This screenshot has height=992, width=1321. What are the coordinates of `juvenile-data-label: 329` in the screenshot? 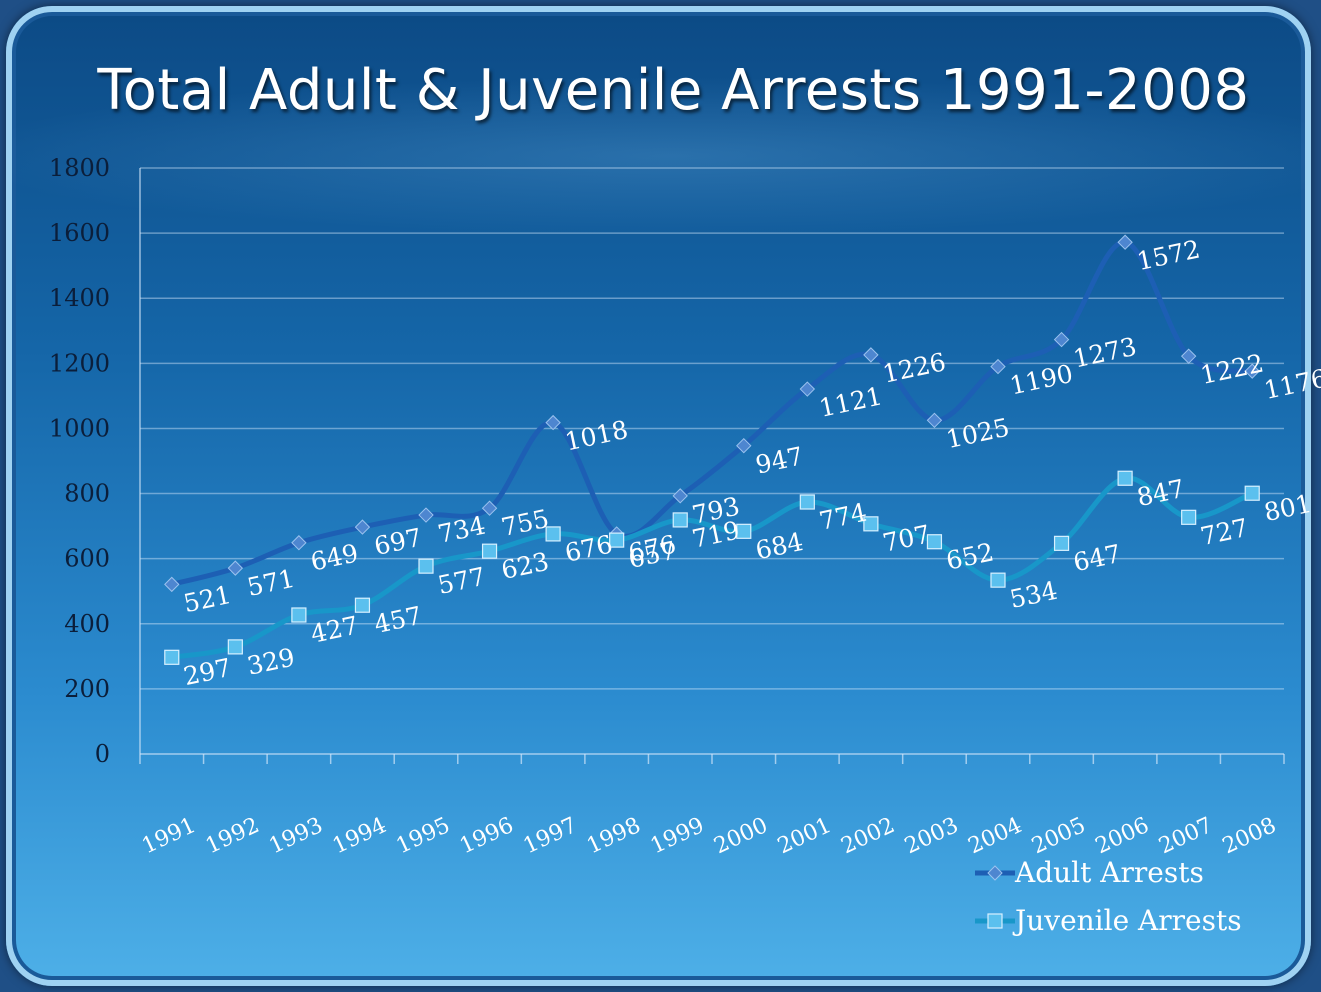 It's located at (271, 661).